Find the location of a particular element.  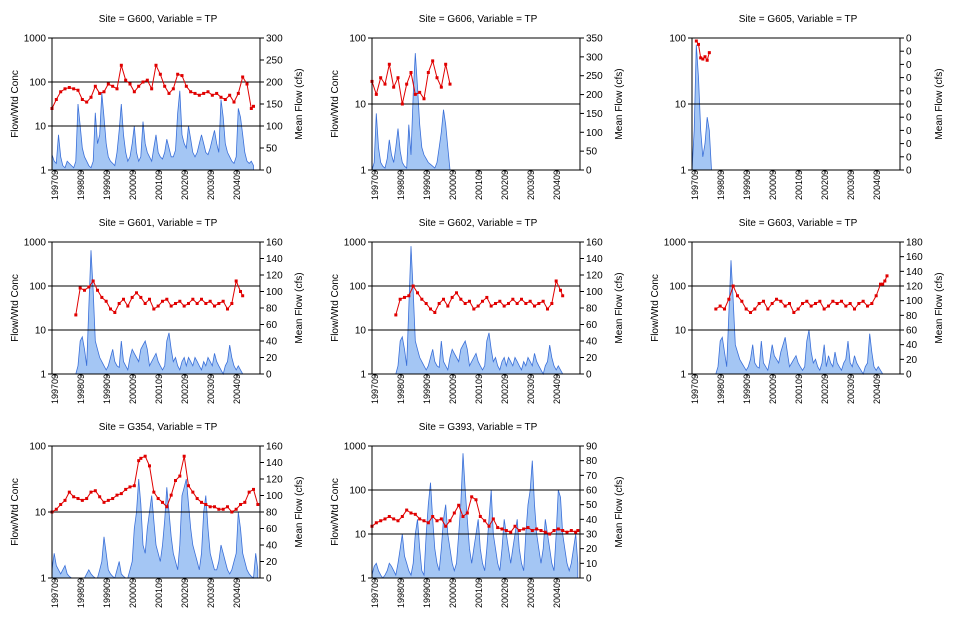

right-tick-label: 120 is located at coordinates (594, 276).